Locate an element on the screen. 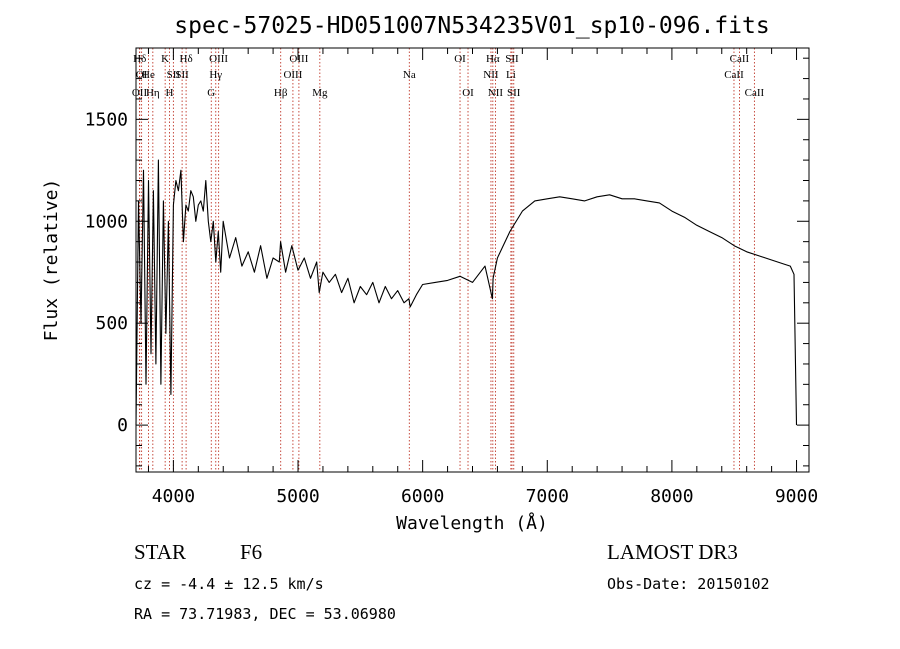  marker-label: Li is located at coordinates (511, 75).